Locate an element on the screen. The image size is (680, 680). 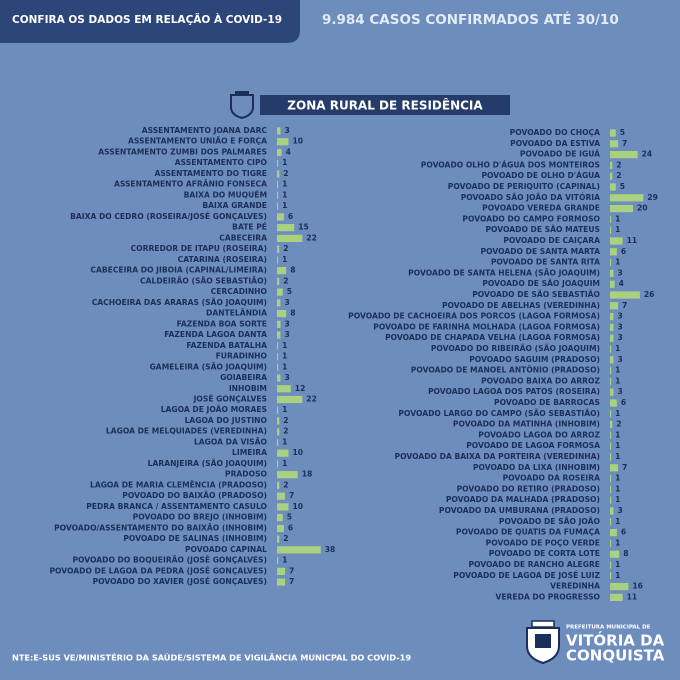
category-label: POVOADO DO CHOÇA is located at coordinates (555, 132).